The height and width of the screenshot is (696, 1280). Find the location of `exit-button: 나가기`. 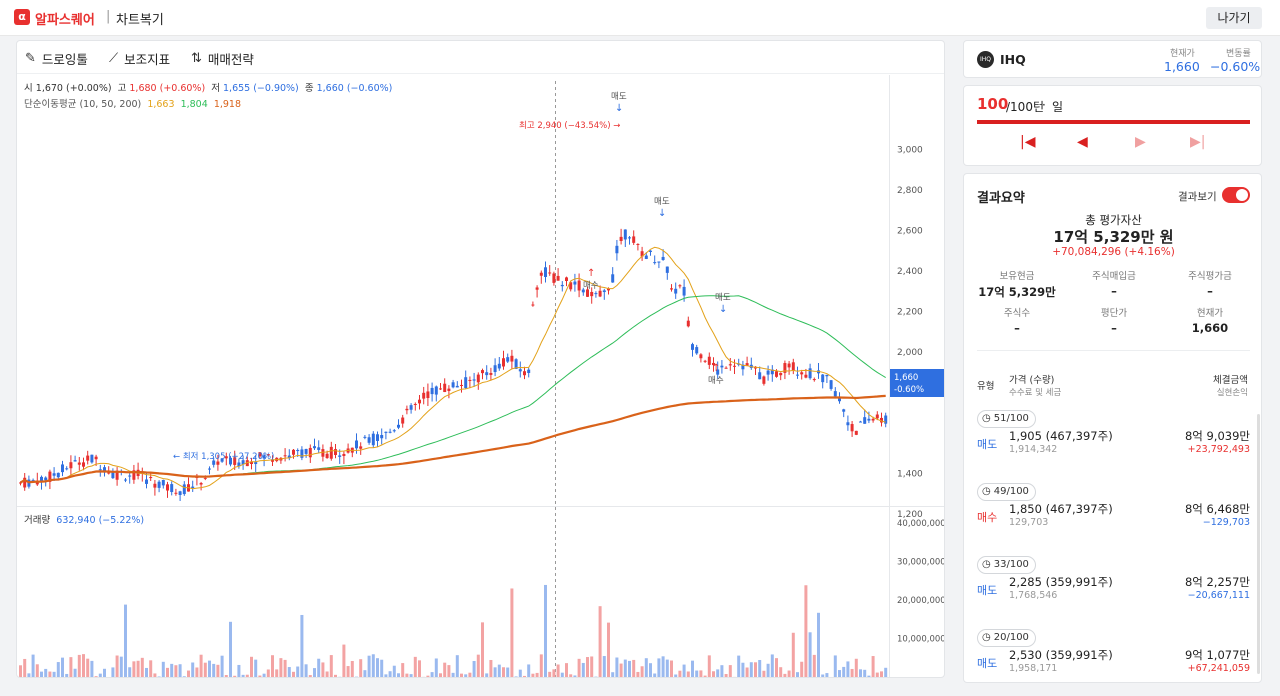

exit-button: 나가기 is located at coordinates (1234, 18).